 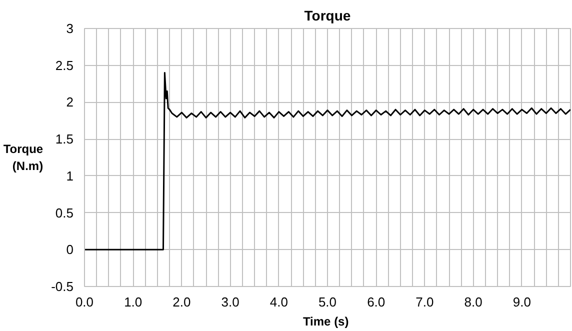 What do you see at coordinates (325, 321) in the screenshot?
I see `x-axis-title: Time (s)` at bounding box center [325, 321].